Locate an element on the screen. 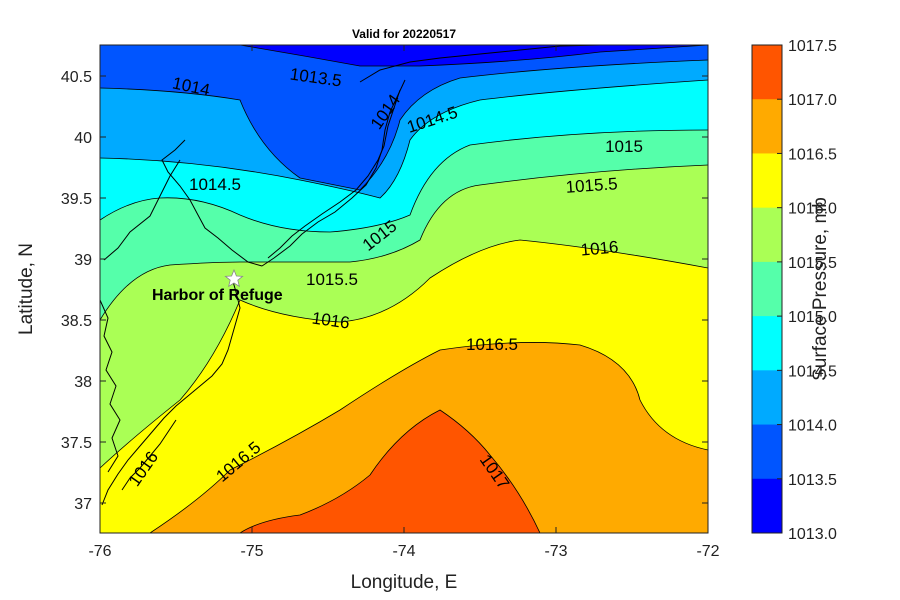  chart-title: Valid for 20220517 is located at coordinates (404, 34).